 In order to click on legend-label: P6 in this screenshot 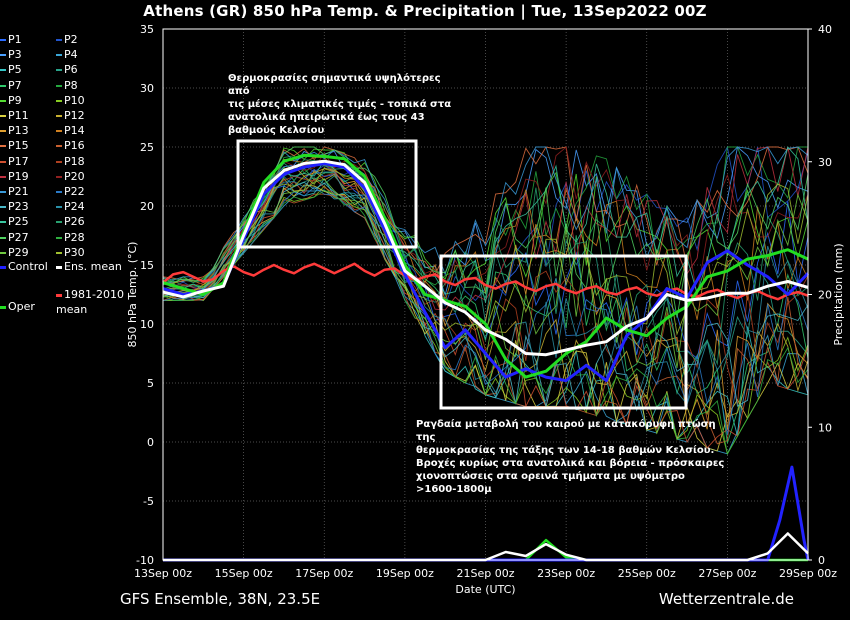, I will do `click(71, 70)`.